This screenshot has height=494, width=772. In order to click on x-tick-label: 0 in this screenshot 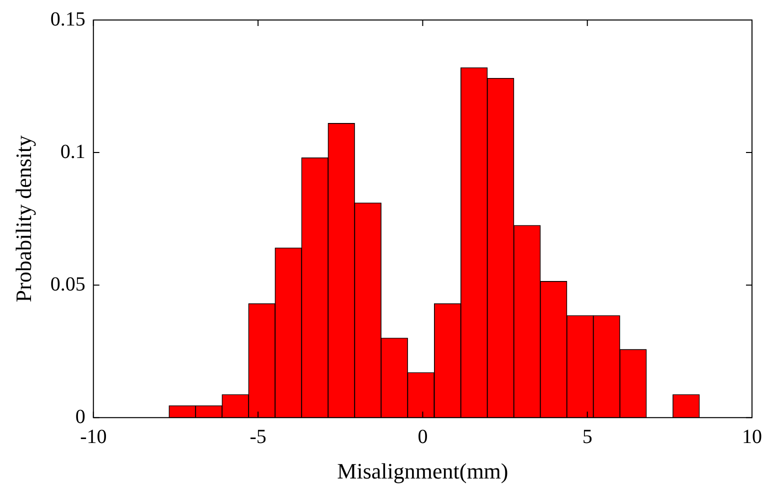, I will do `click(423, 437)`.